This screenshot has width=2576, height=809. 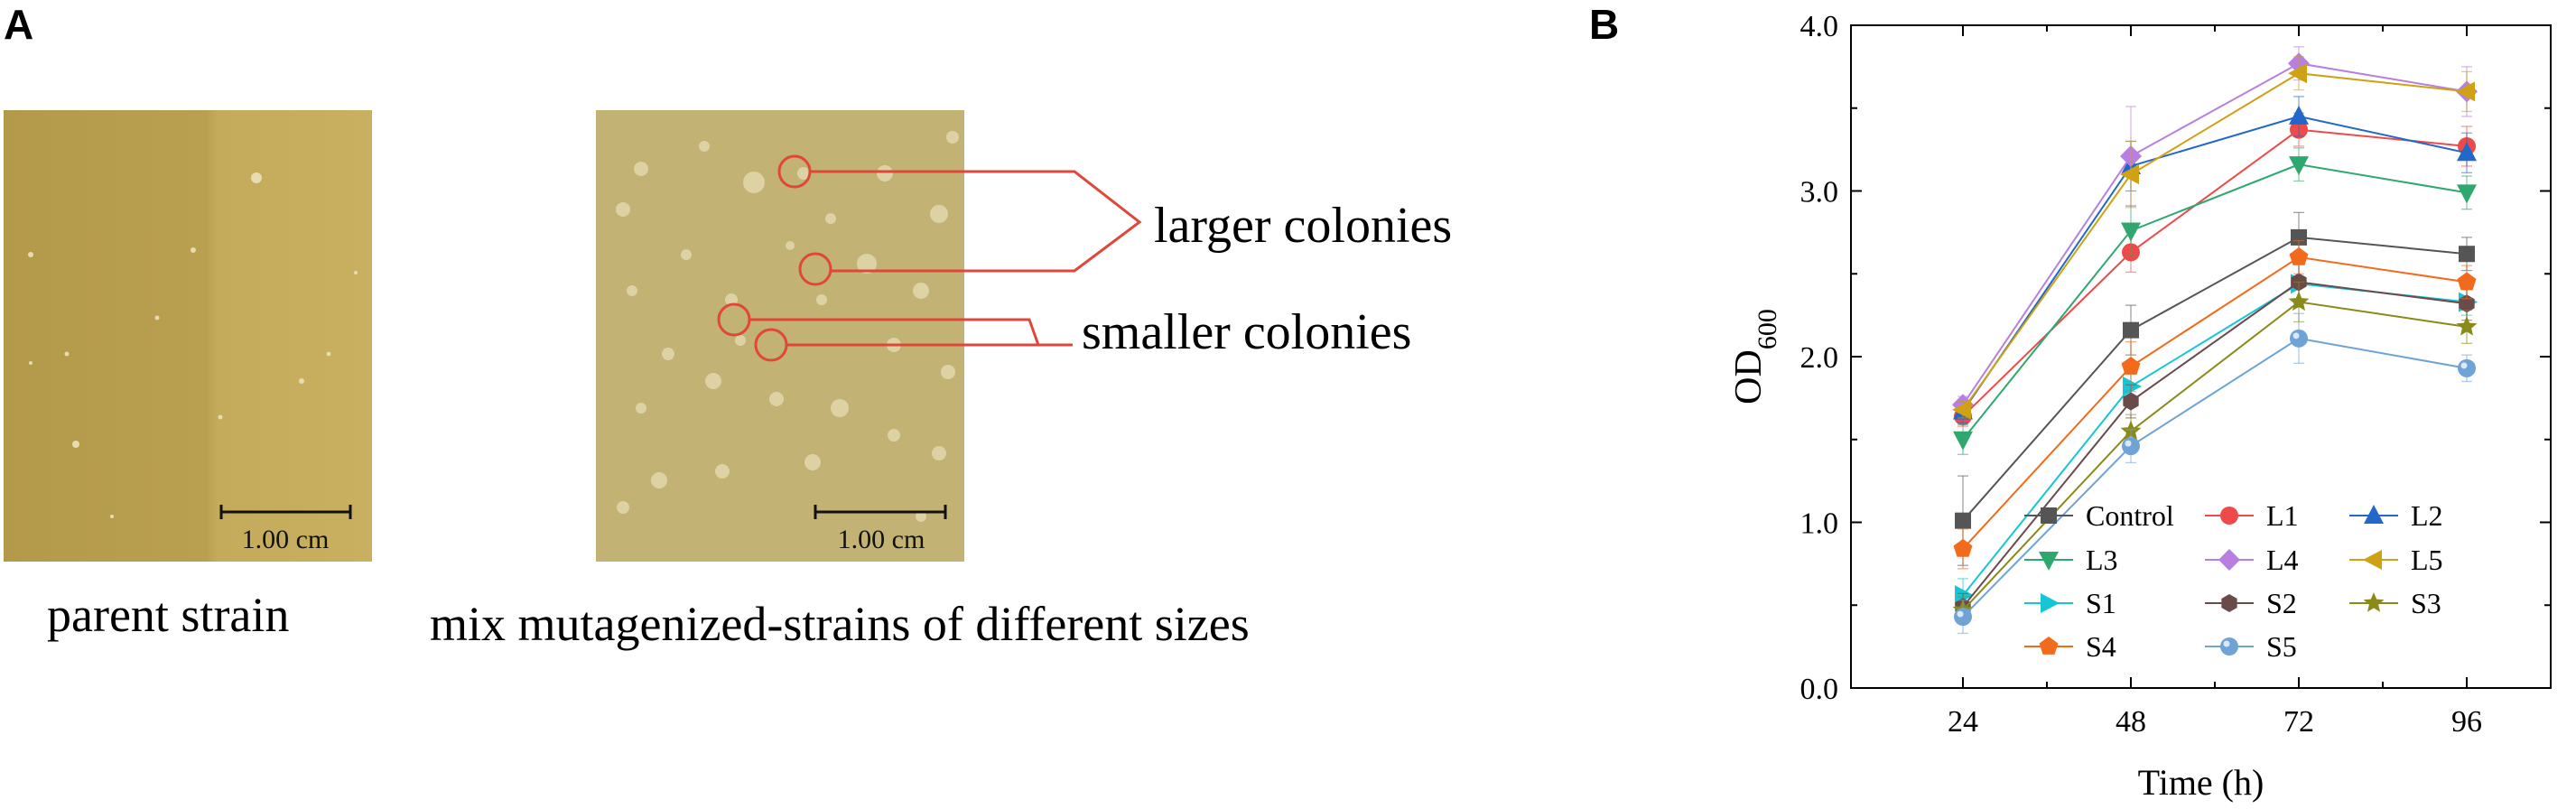 I want to click on smaller-colonies-label: smaller colonies, so click(x=1247, y=332).